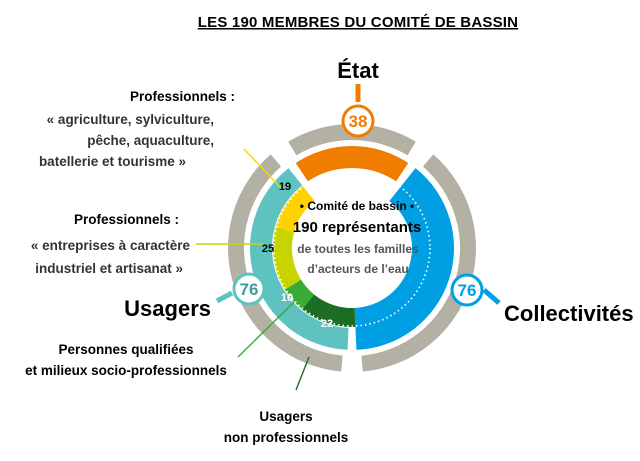  I want to click on collectivites-badge: 76, so click(467, 290).